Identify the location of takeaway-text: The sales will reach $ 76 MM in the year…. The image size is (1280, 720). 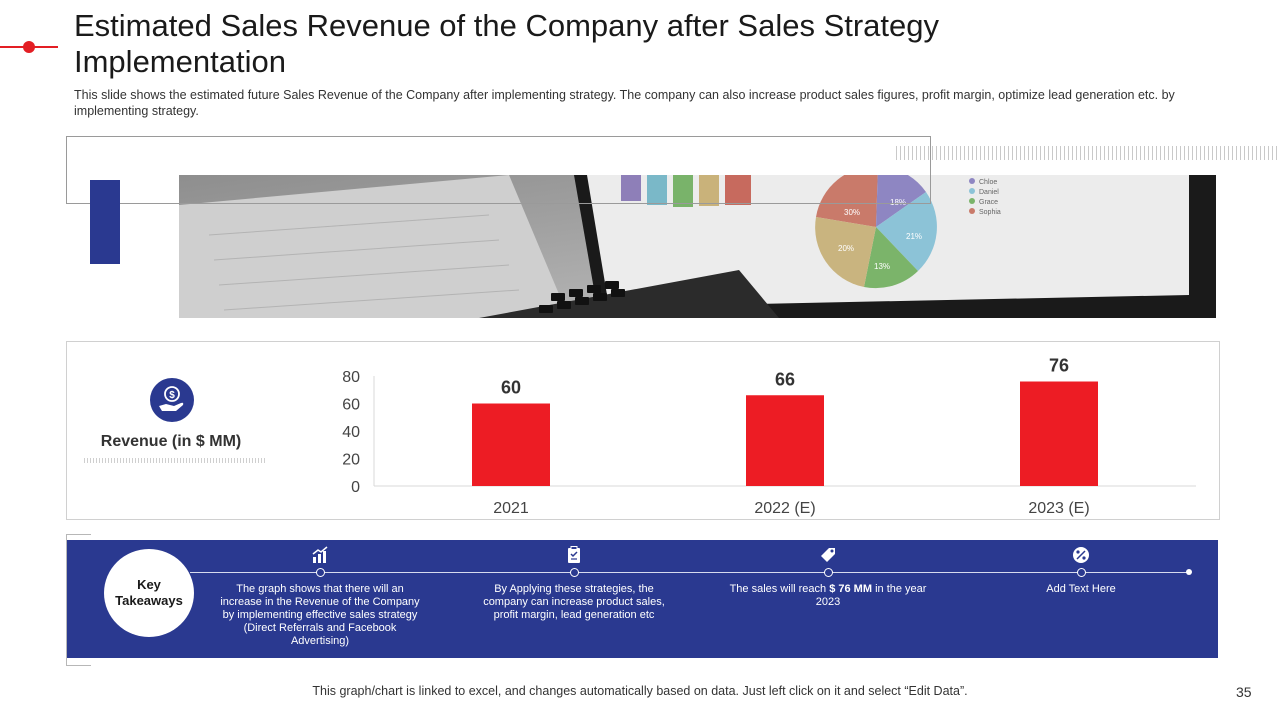
(828, 596).